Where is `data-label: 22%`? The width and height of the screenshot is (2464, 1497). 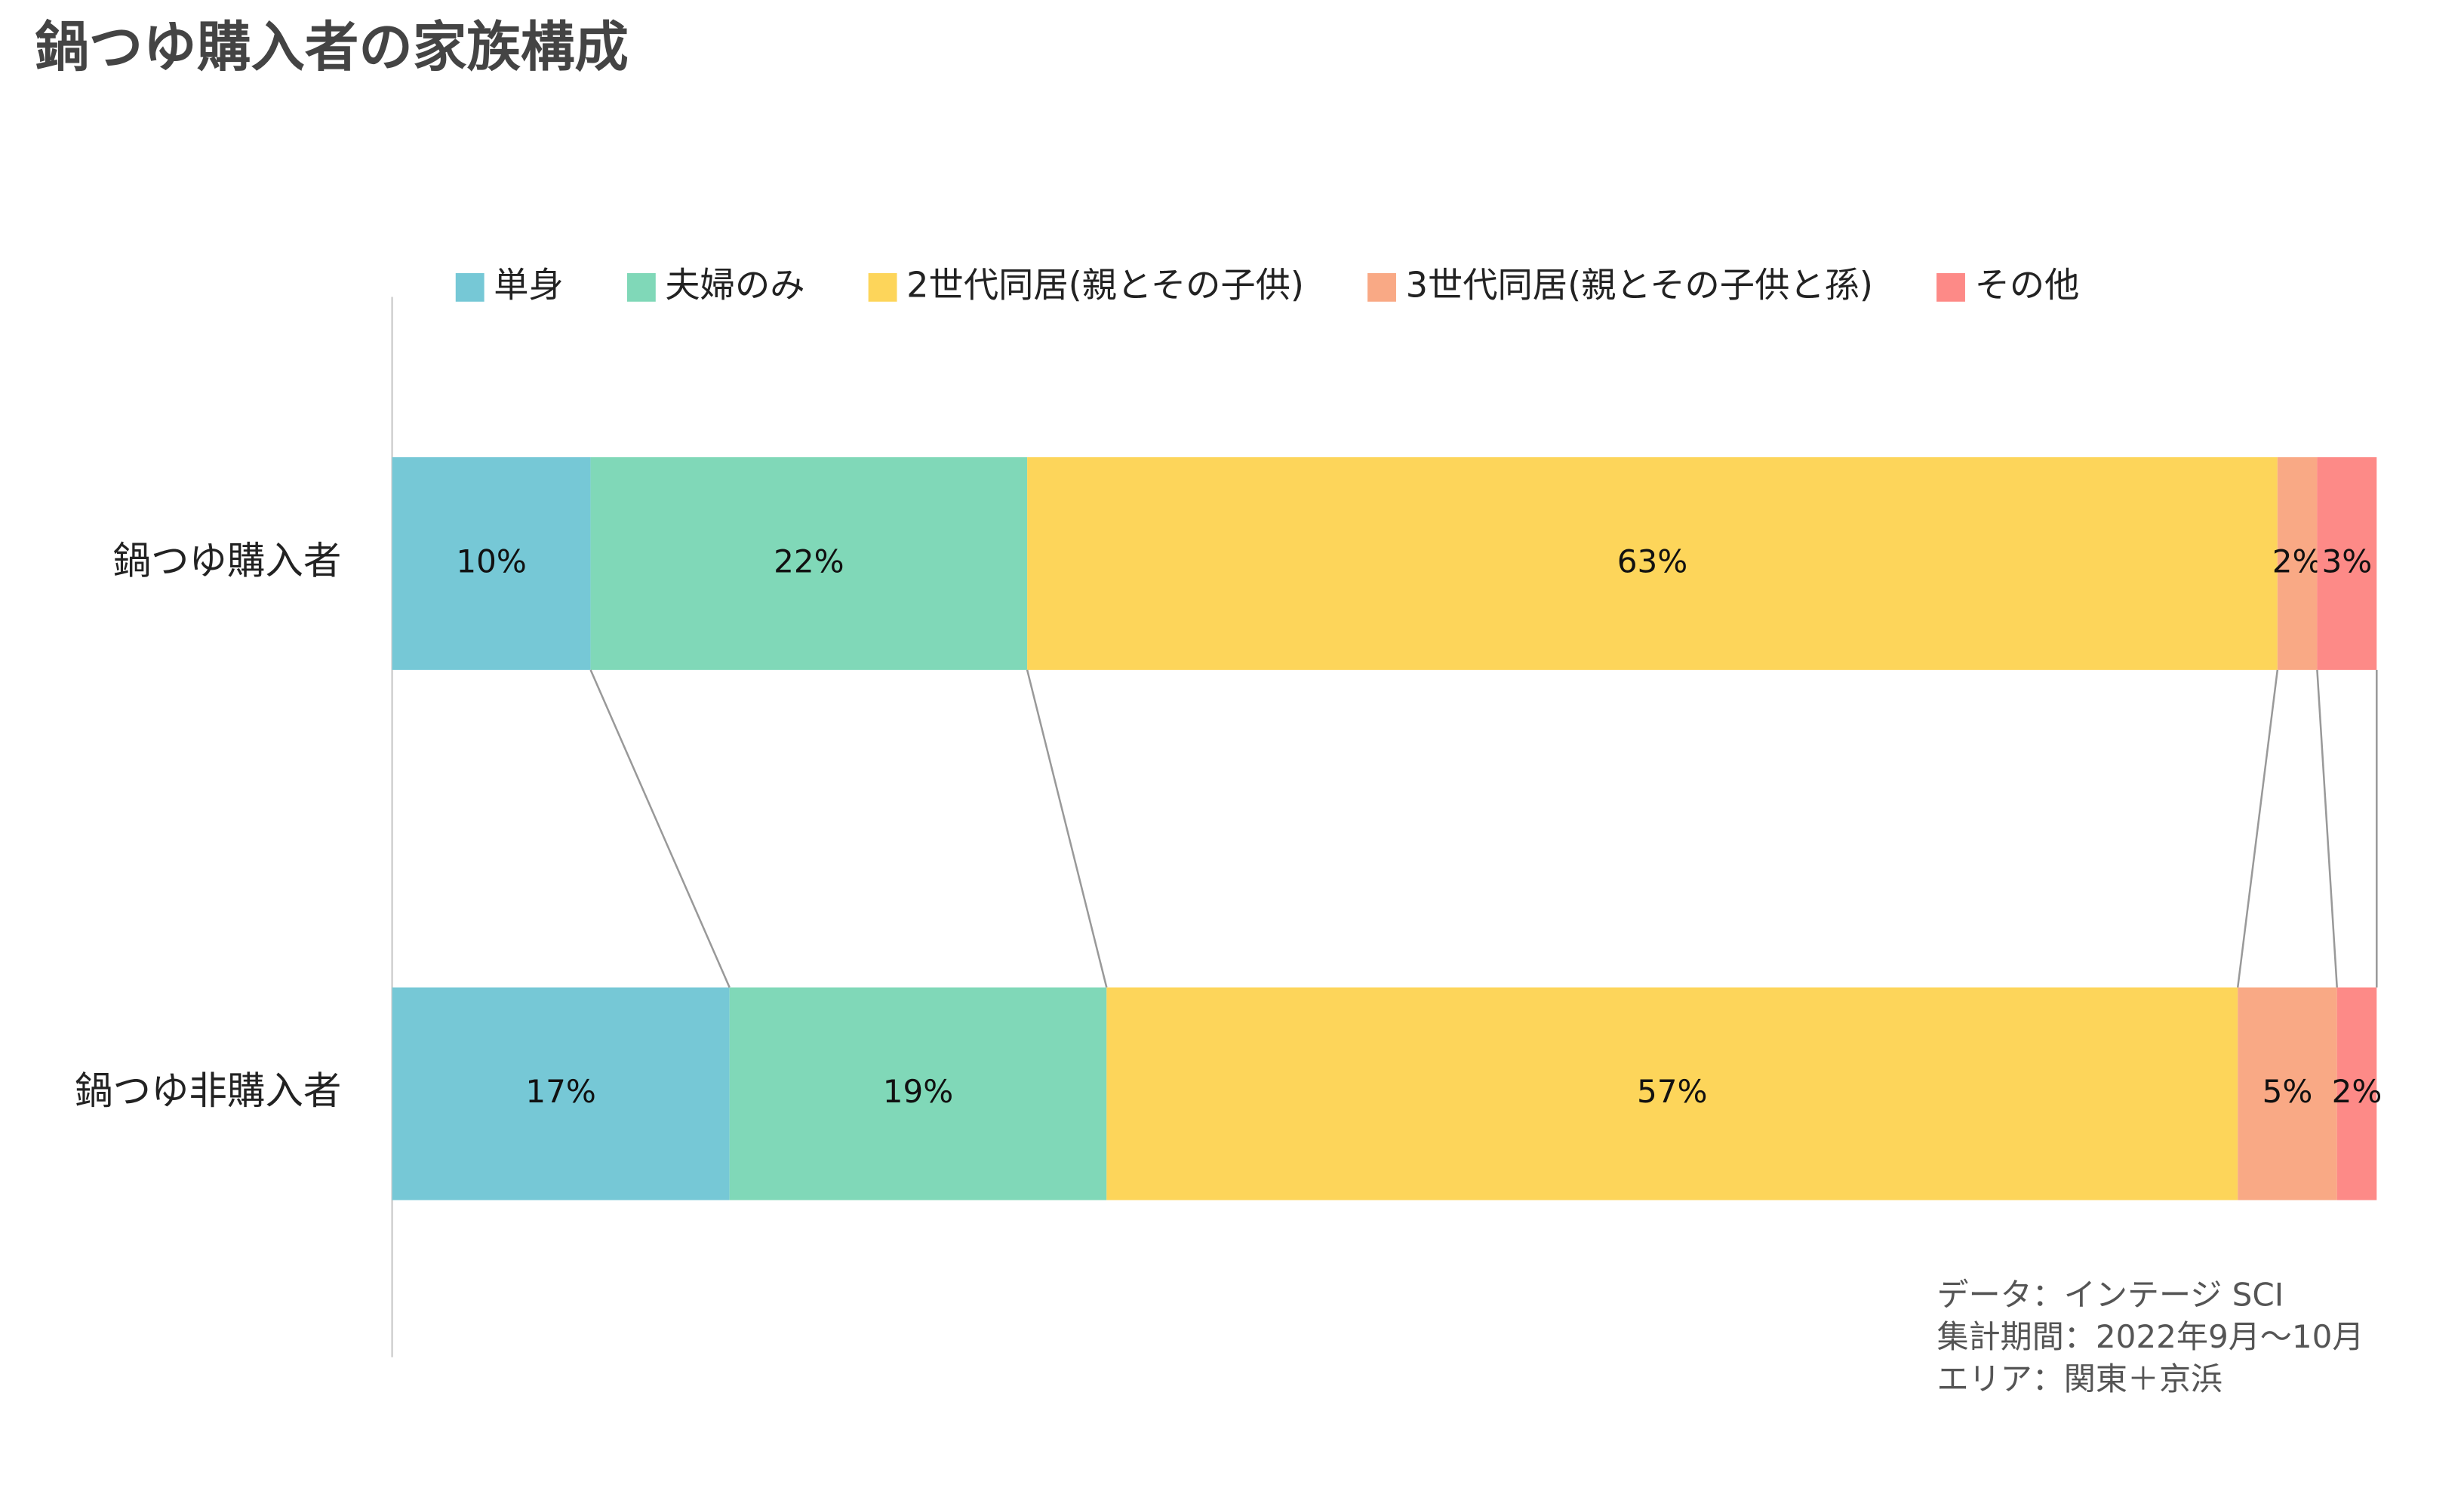 data-label: 22% is located at coordinates (809, 561).